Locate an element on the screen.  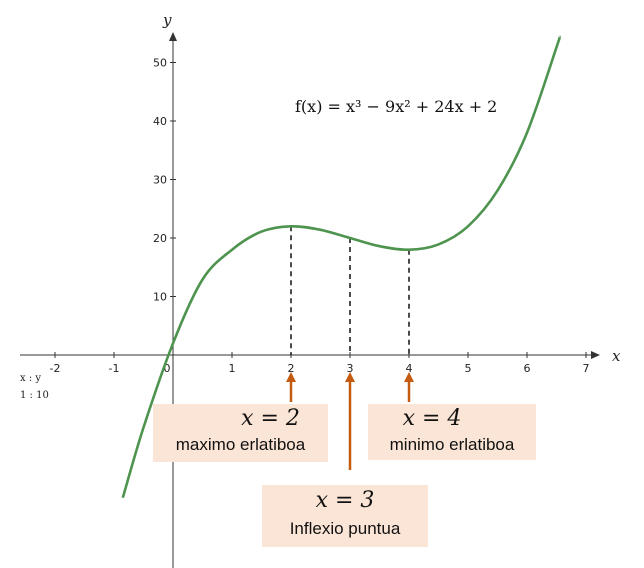
annotation-min: x = 4 minimo erlatiboa is located at coordinates (452, 432).